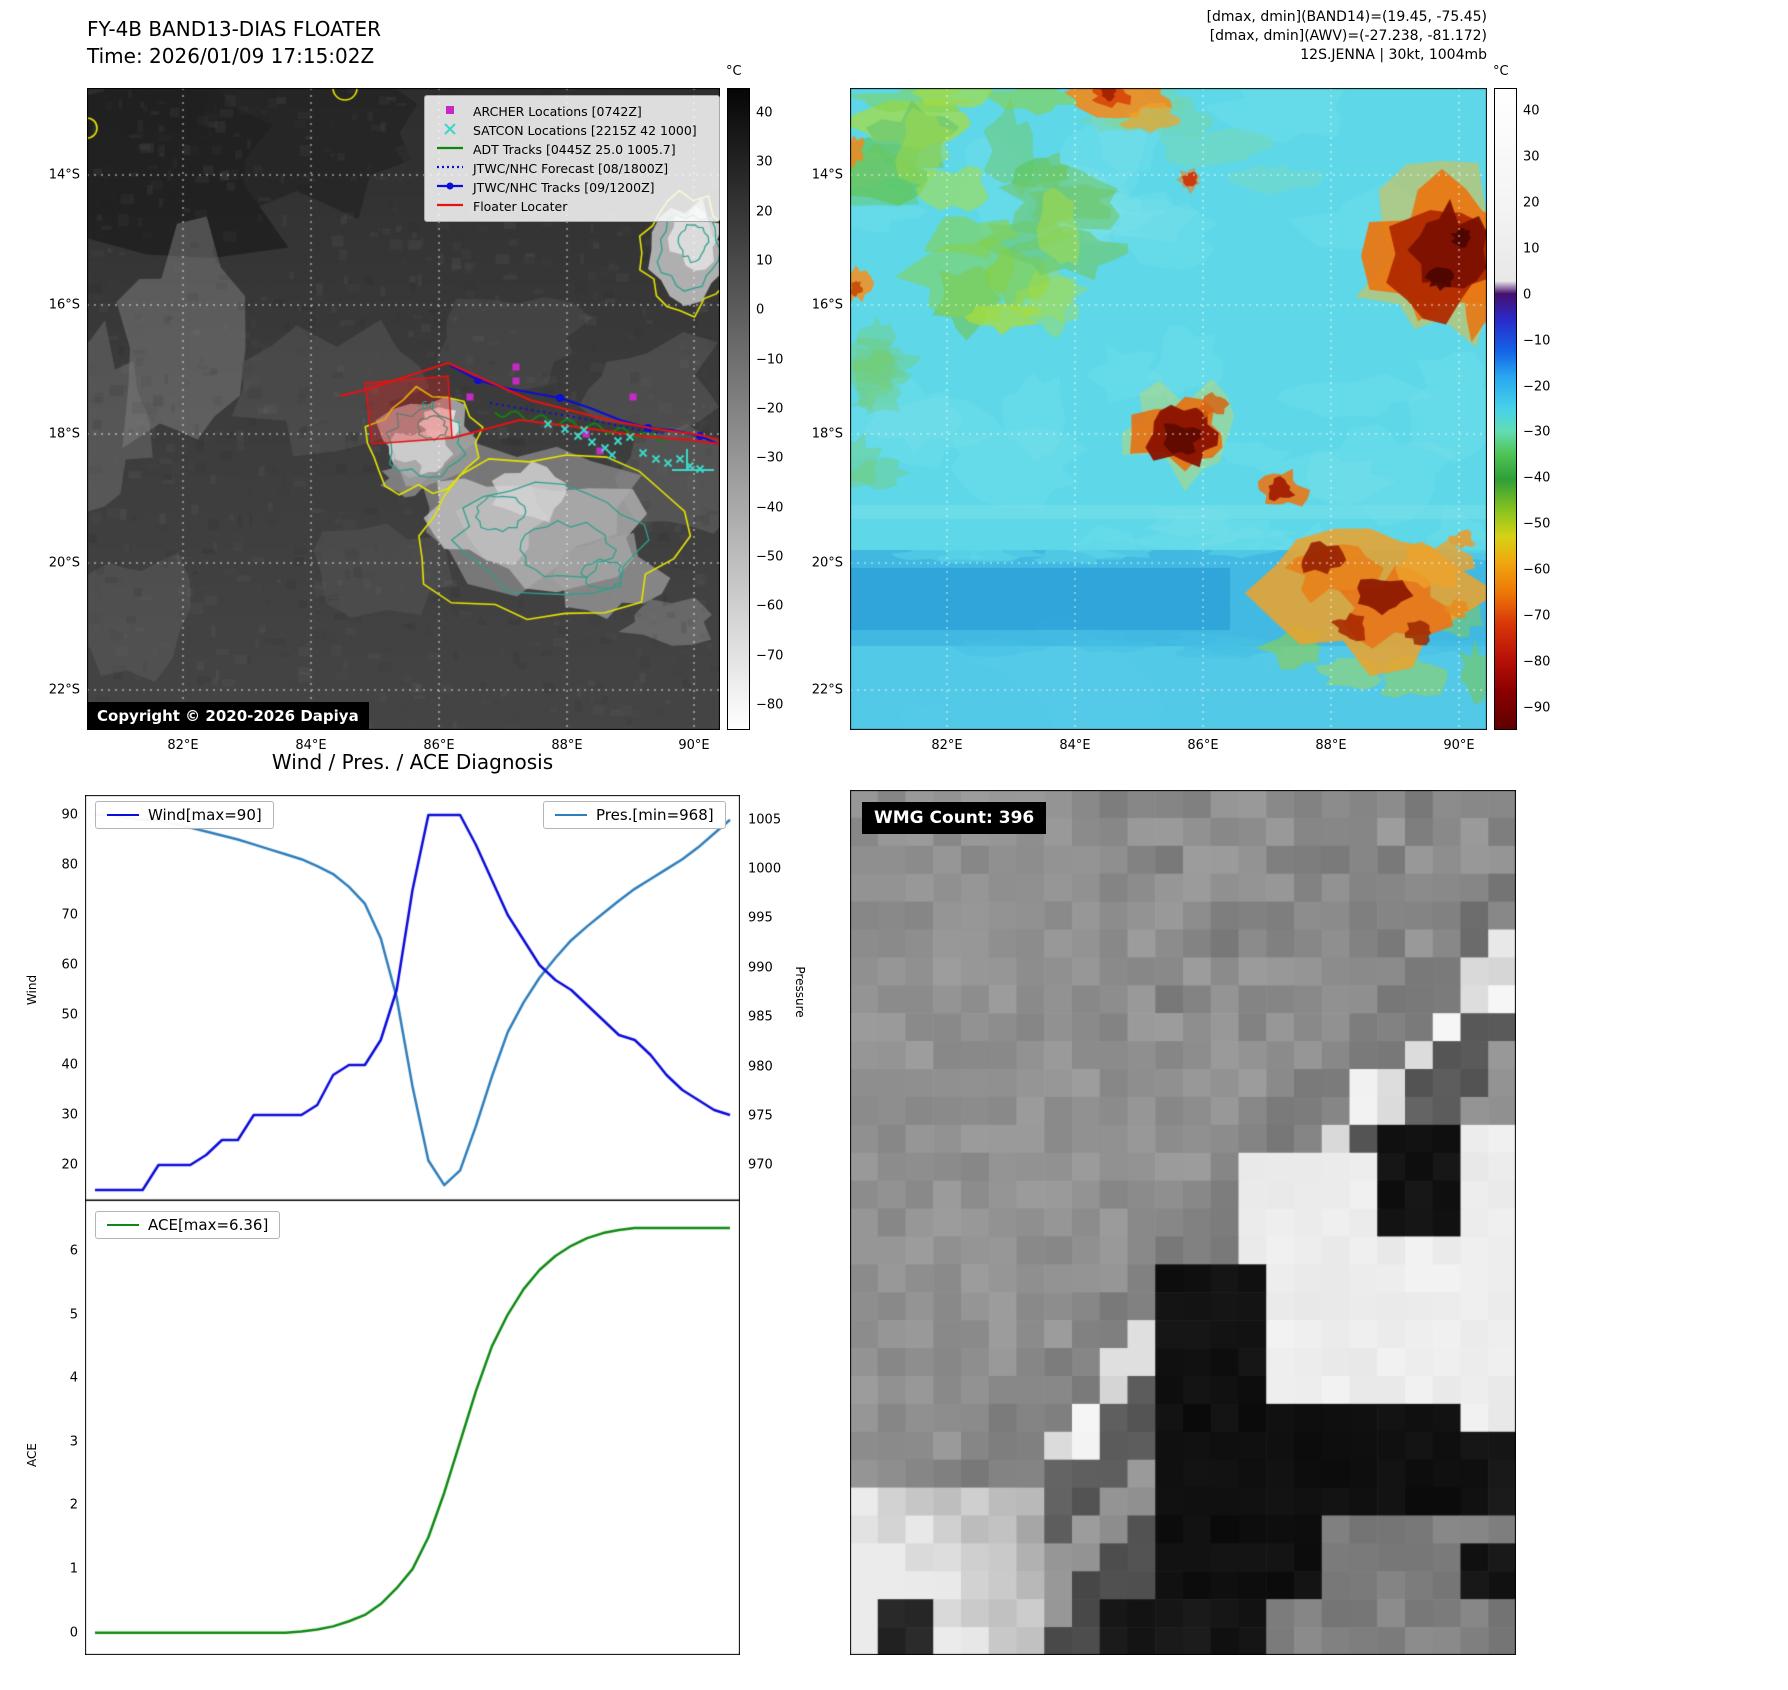 The image size is (1788, 1690). I want to click on legend-item-label: Floater Locater, so click(520, 206).